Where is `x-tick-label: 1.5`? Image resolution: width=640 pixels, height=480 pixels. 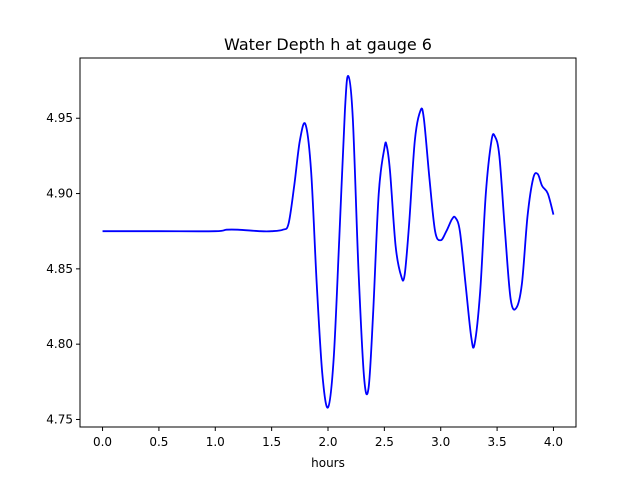
x-tick-label: 1.5 is located at coordinates (271, 442).